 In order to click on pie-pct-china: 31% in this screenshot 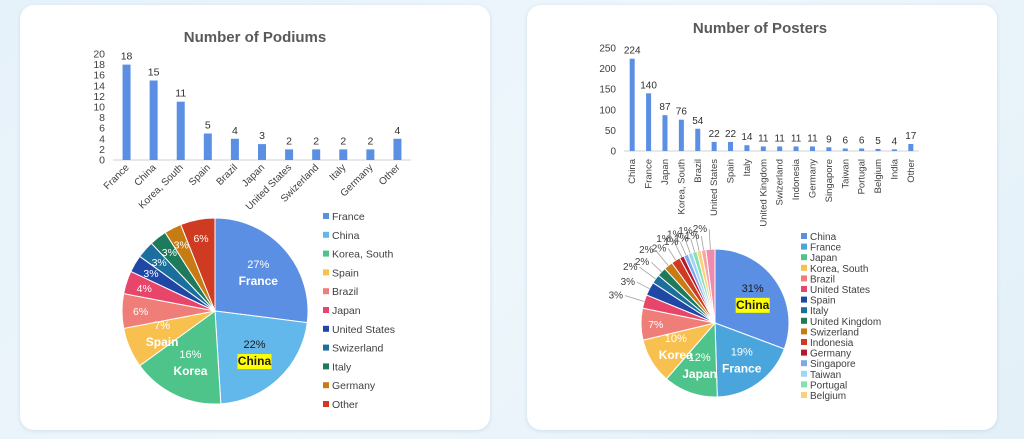, I will do `click(753, 289)`.